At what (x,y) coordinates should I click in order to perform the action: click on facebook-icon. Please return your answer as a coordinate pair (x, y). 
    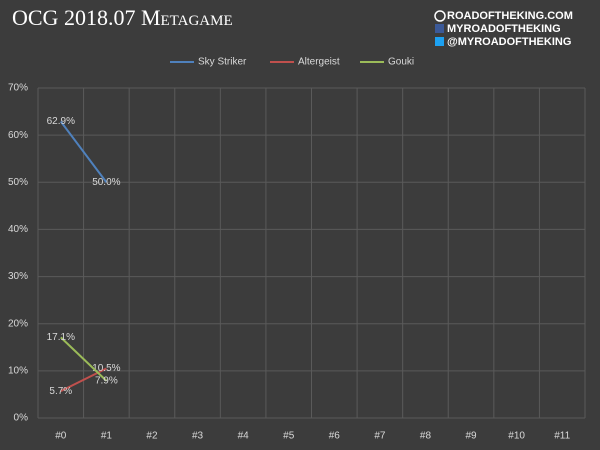
    Looking at the image, I should click on (439, 28).